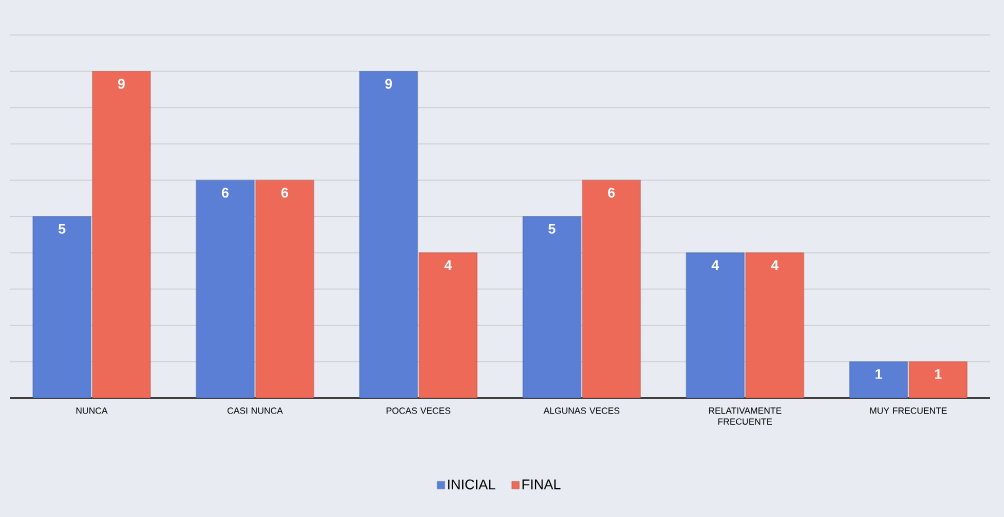 The image size is (1004, 517). What do you see at coordinates (745, 416) in the screenshot?
I see `x-tick-label: RELATIVAMENTE FRECUENTE` at bounding box center [745, 416].